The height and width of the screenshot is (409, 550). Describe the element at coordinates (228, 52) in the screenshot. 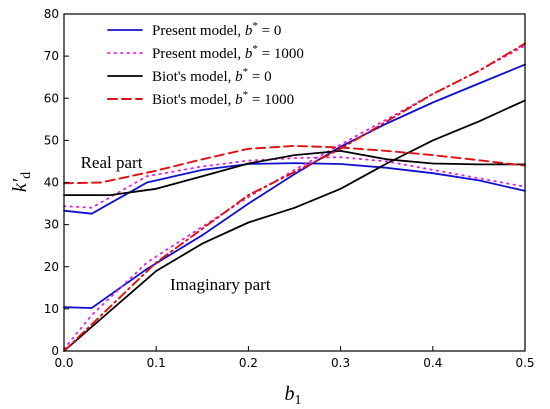

I see `legend-label-1: Present model, b* = 1000` at that location.